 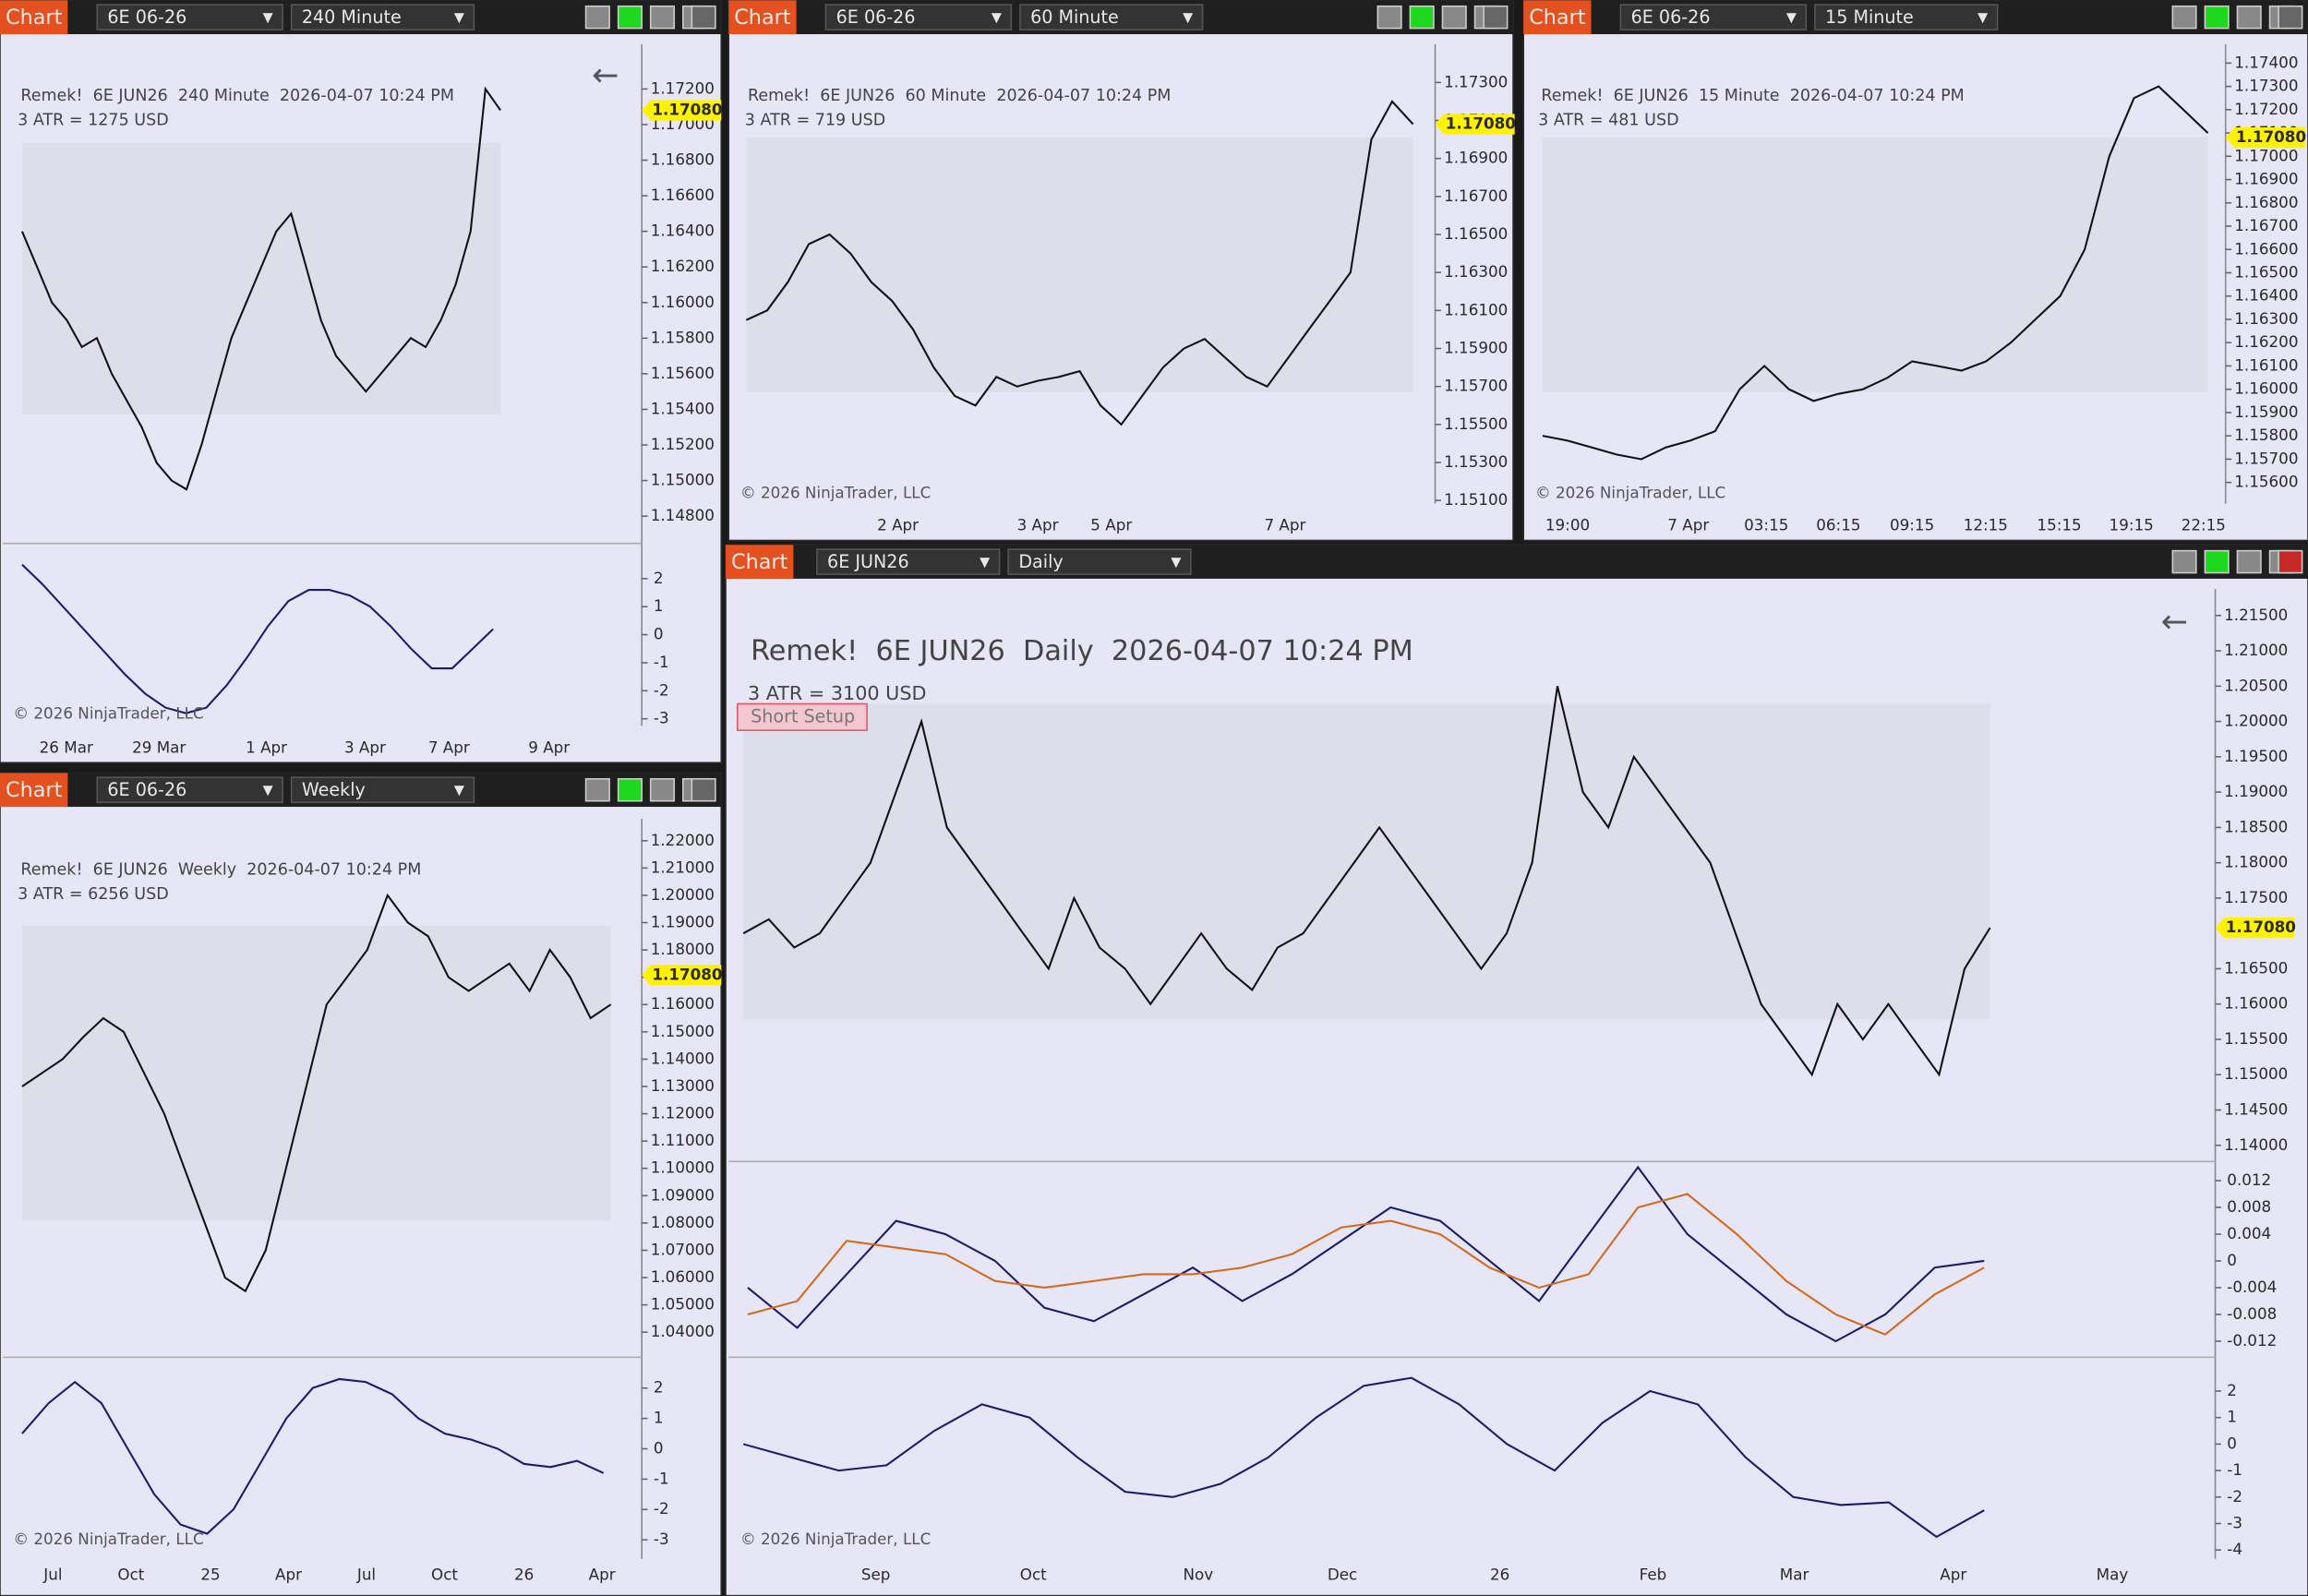 What do you see at coordinates (159, 747) in the screenshot?
I see `x-tick-label: 29 Mar` at bounding box center [159, 747].